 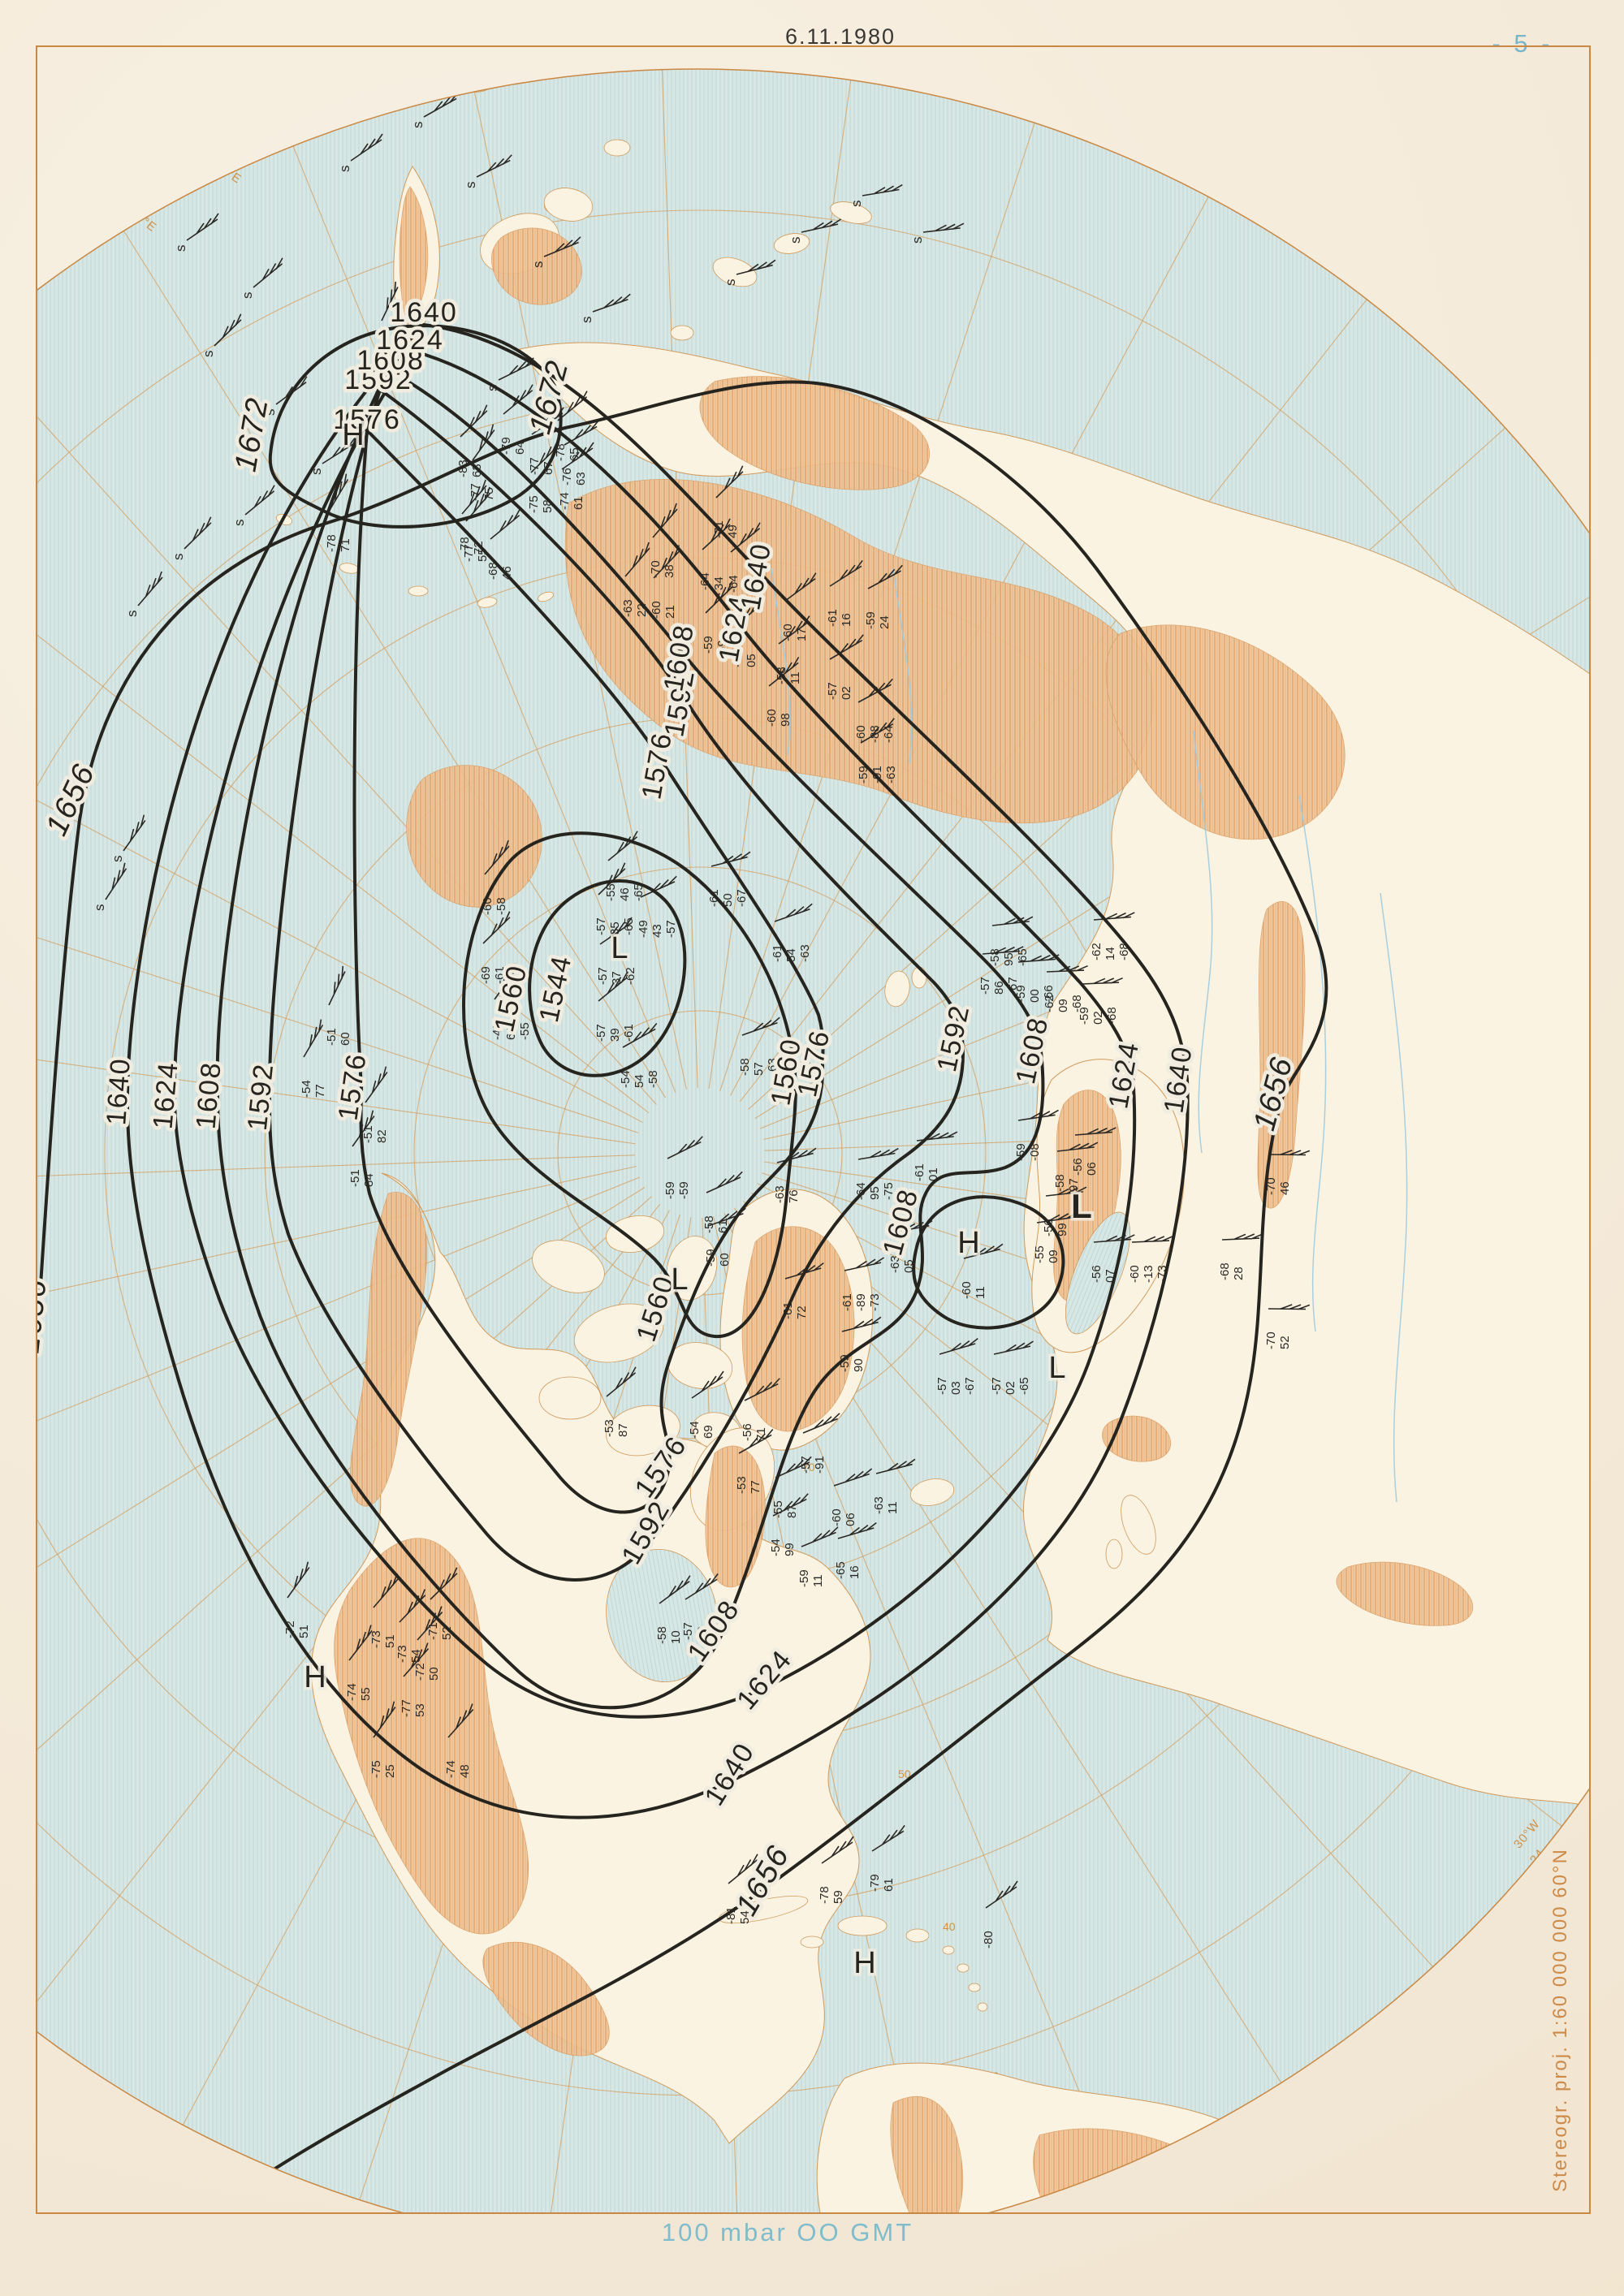 What do you see at coordinates (1078, 1167) in the screenshot?
I see `svg-text: -56` at bounding box center [1078, 1167].